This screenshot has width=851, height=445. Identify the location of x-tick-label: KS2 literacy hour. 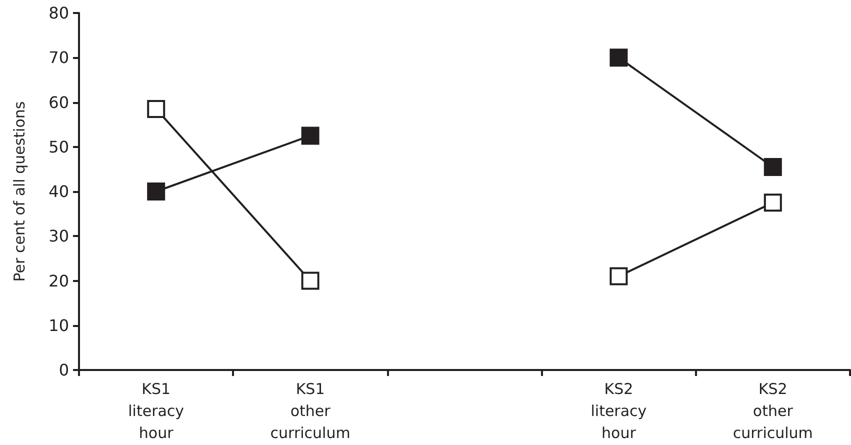
(618, 411).